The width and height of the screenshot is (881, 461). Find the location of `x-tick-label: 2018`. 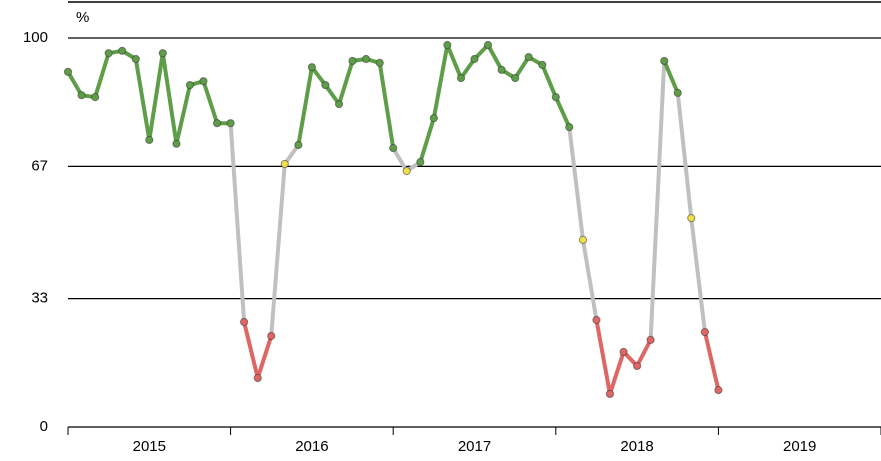

x-tick-label: 2018 is located at coordinates (636, 446).